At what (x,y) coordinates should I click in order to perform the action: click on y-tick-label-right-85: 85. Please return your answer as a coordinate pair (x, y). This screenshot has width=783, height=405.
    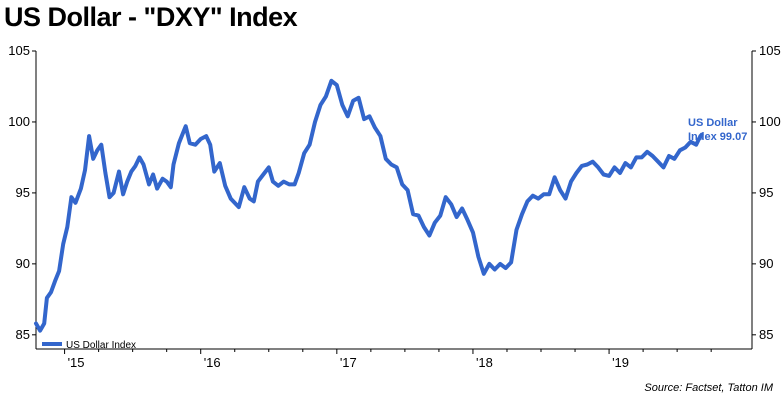
    Looking at the image, I should click on (766, 334).